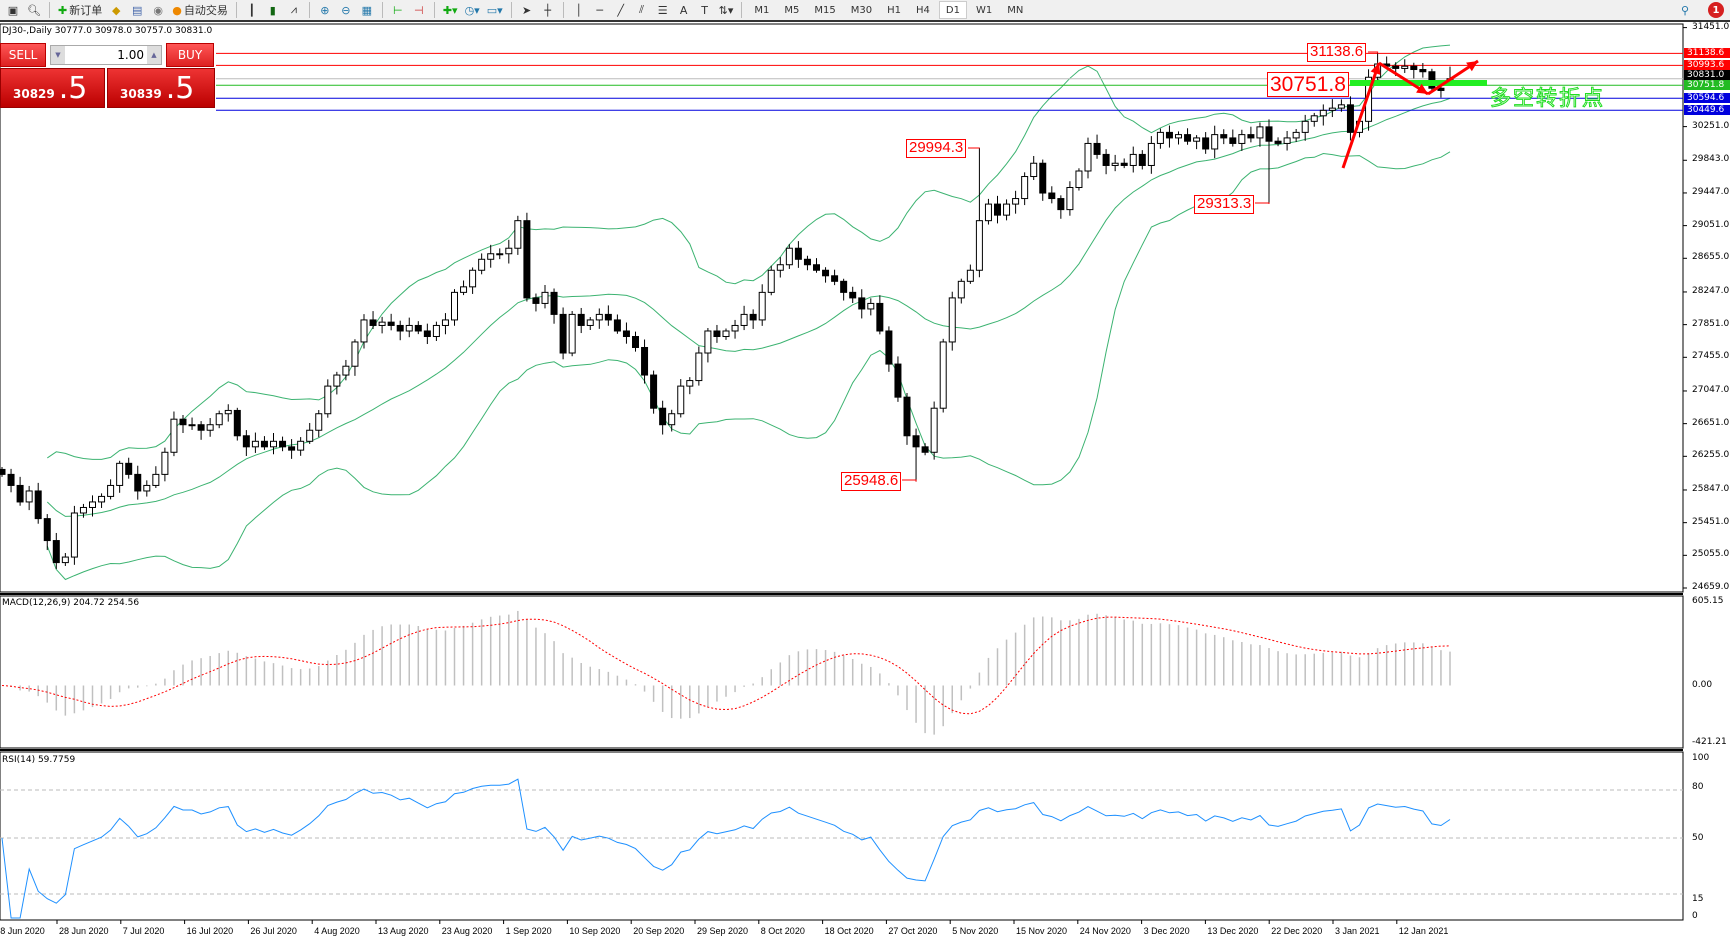  I want to click on line-chart-icon: ⩘, so click(293, 9).